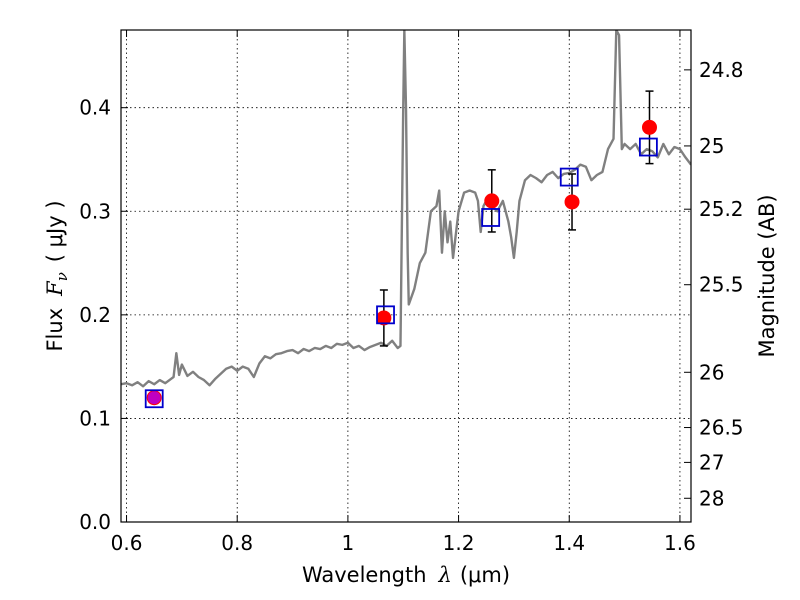 The width and height of the screenshot is (800, 600). Describe the element at coordinates (95, 315) in the screenshot. I see `y-tick-label: 0.2` at that location.